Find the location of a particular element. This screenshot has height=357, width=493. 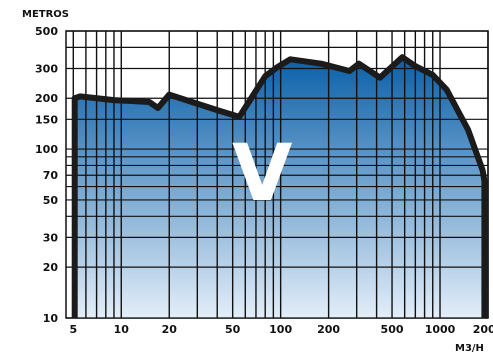

y-tick-label: 30 is located at coordinates (51, 237).